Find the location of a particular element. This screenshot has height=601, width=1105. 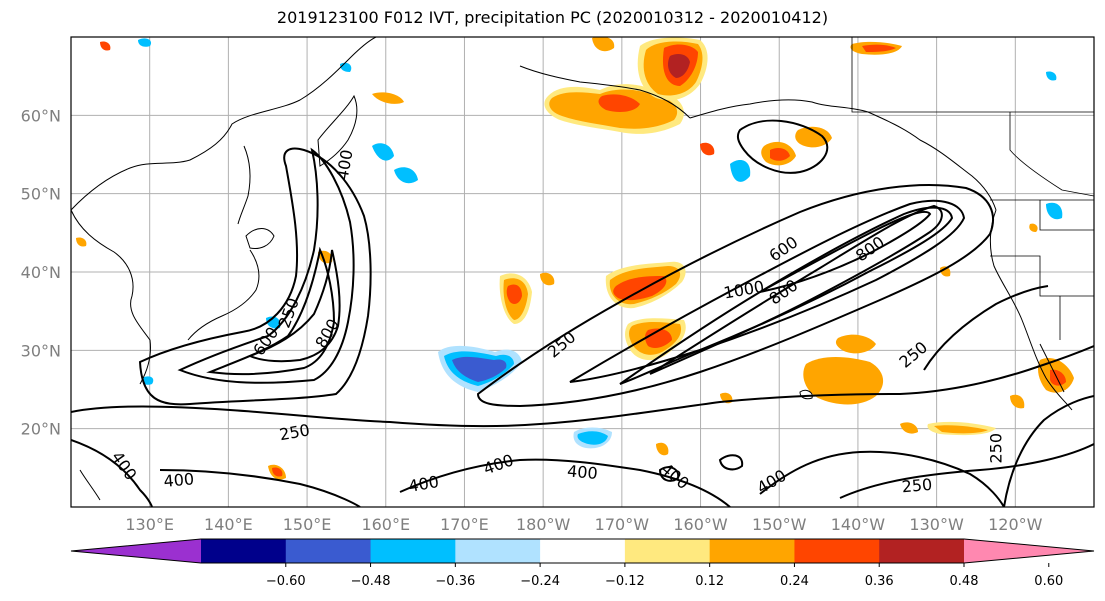

contour-label: 250 is located at coordinates (996, 448).